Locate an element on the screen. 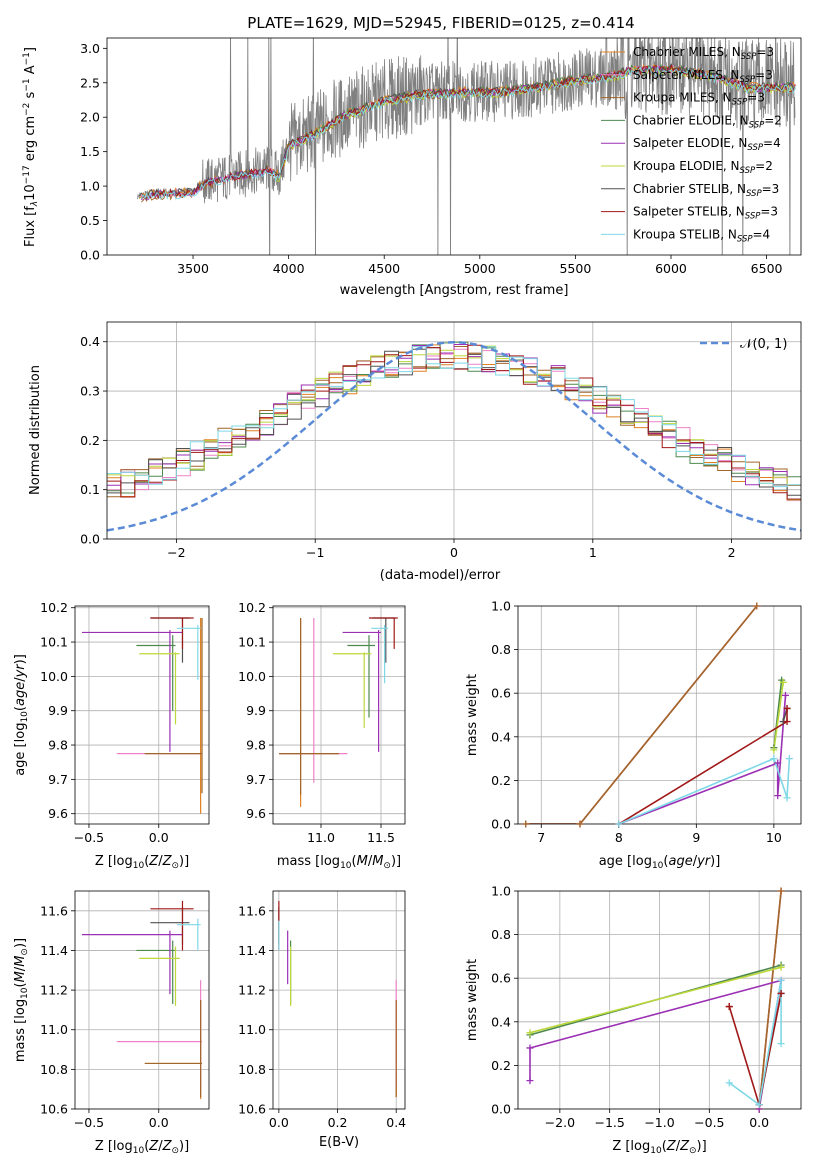  legend-tail: =3 is located at coordinates (764, 75).